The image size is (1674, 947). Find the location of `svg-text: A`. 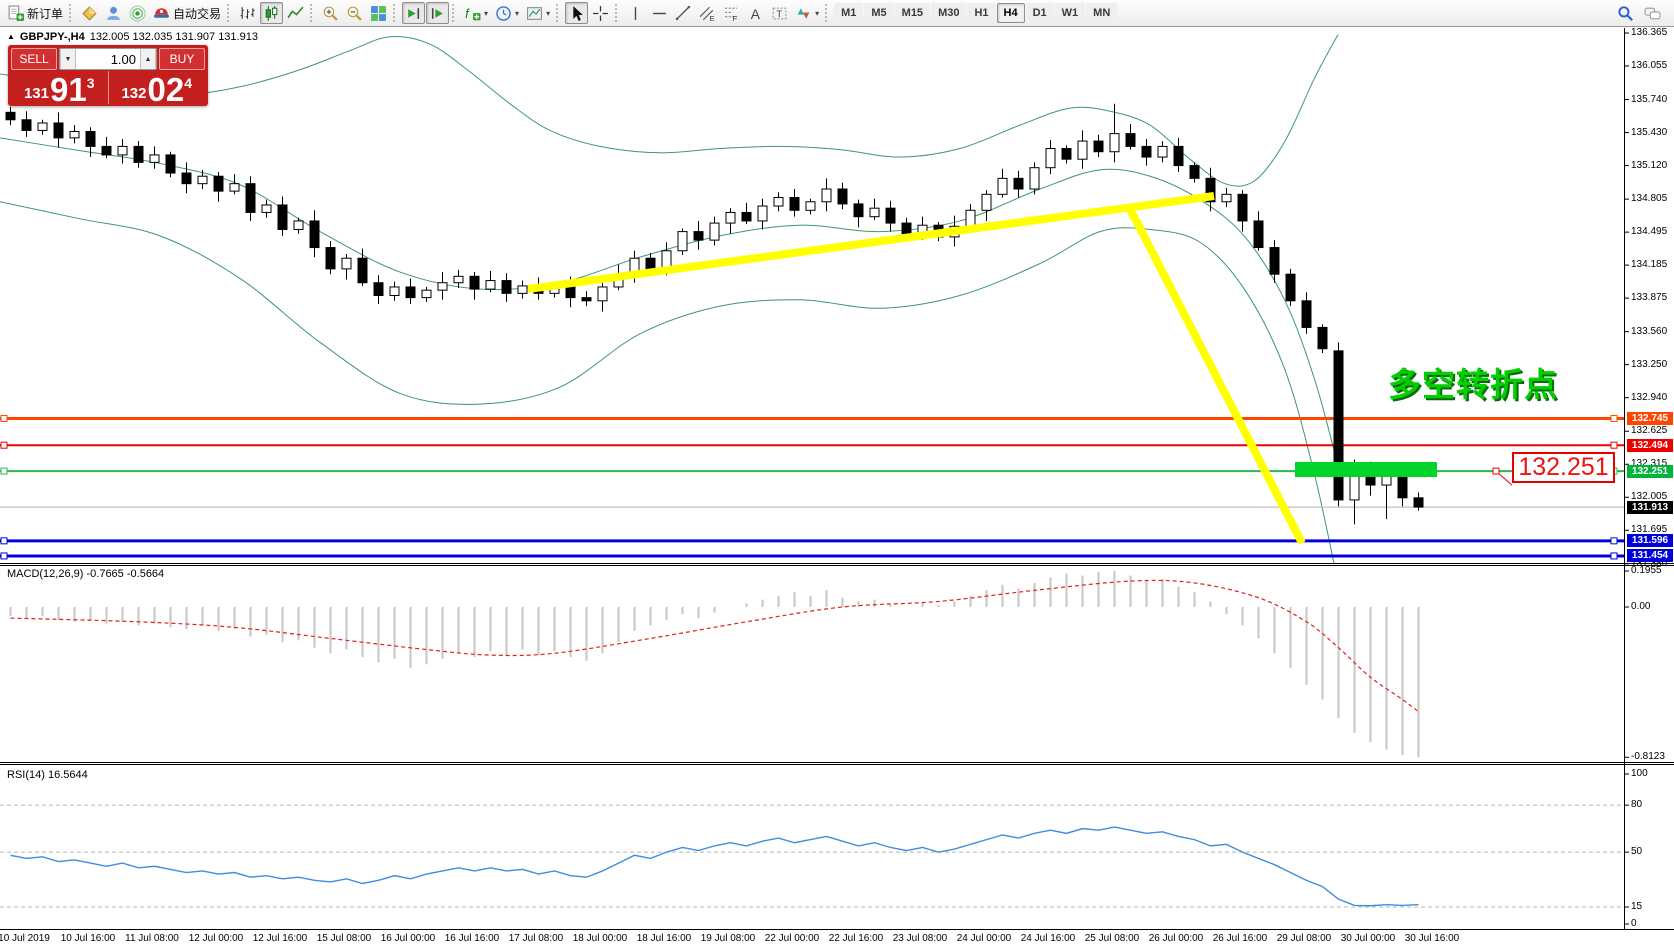

svg-text: A is located at coordinates (756, 13).